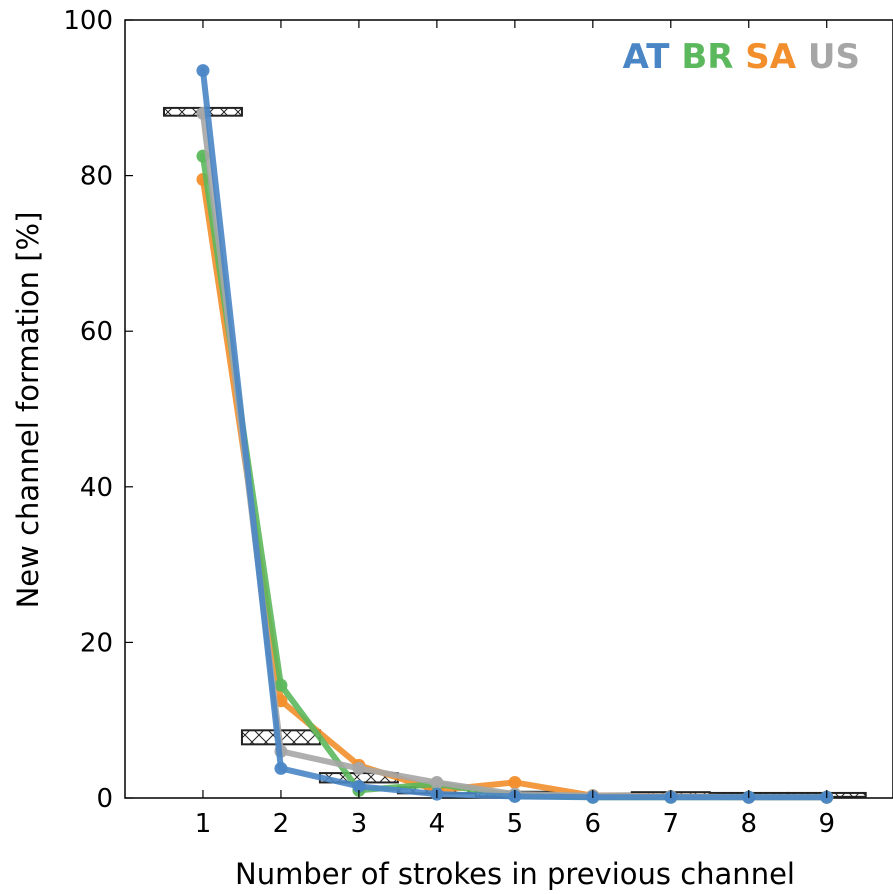 This screenshot has width=893, height=894. What do you see at coordinates (203, 824) in the screenshot?
I see `x-tick-label: 1` at bounding box center [203, 824].